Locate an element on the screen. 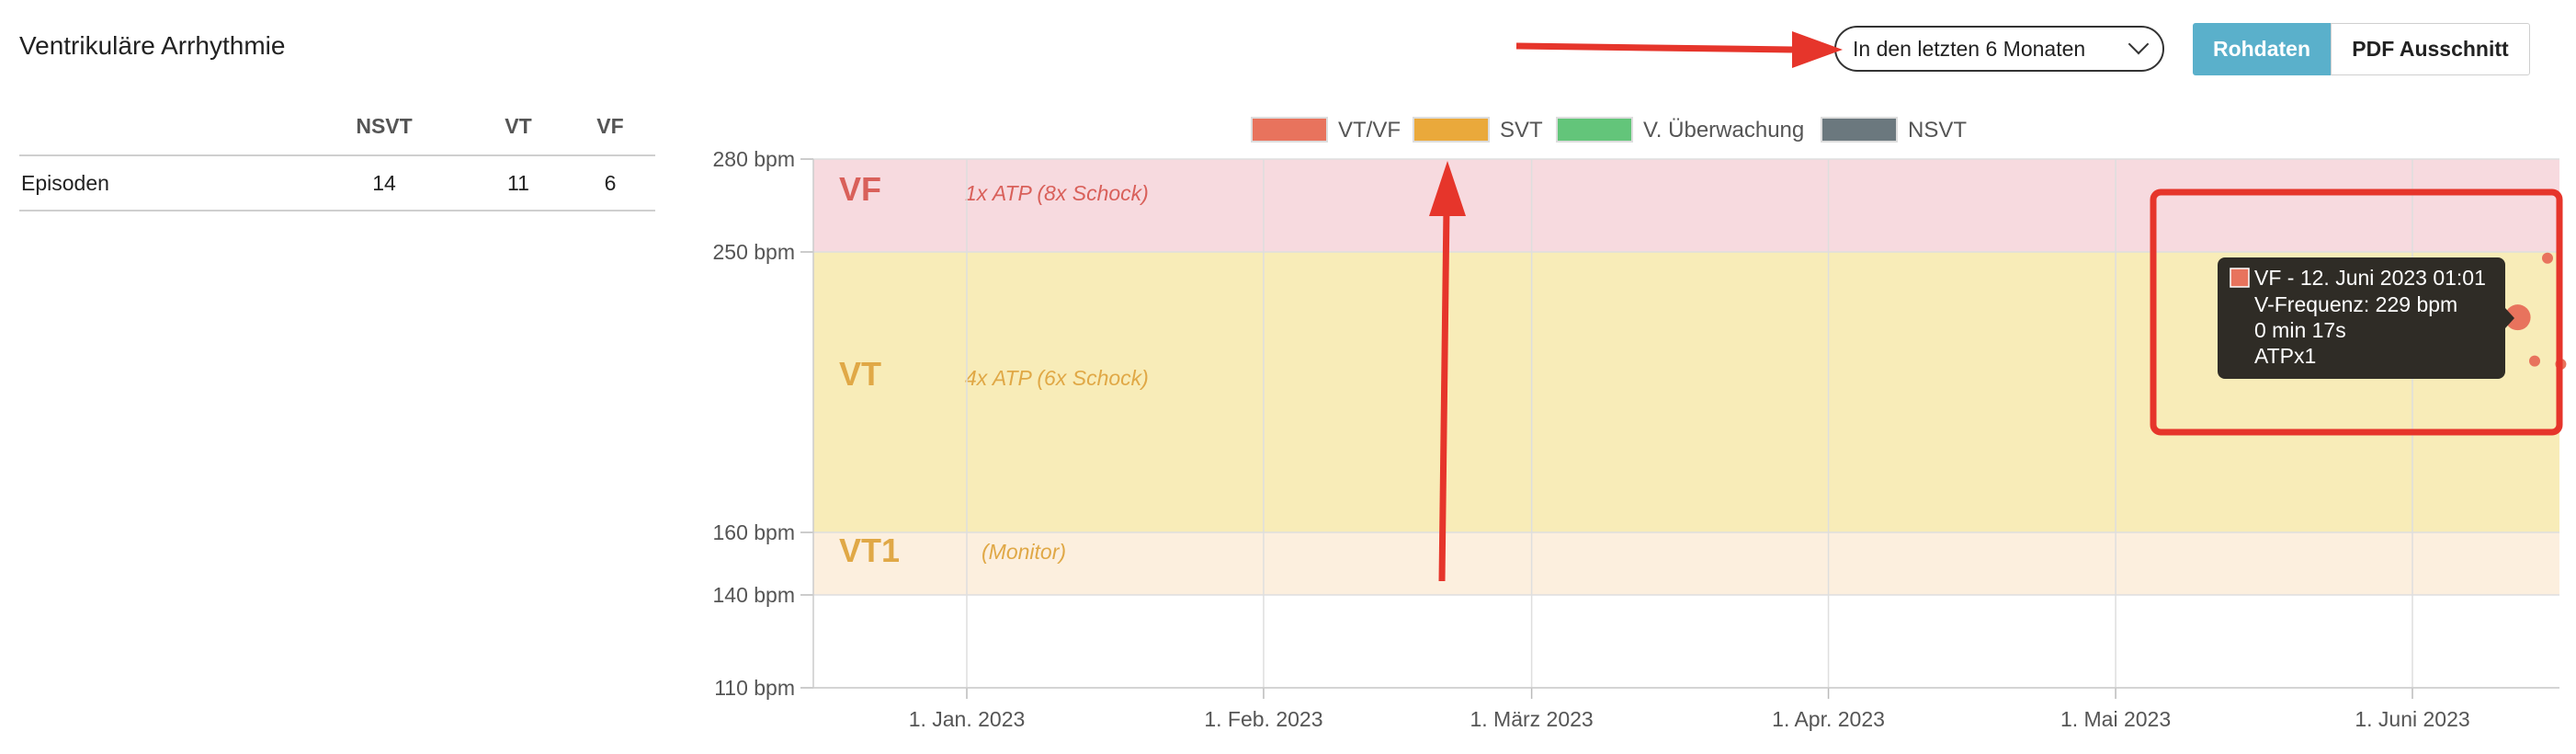 Image resolution: width=2576 pixels, height=754 pixels. episode-summary-table: NSVT VT VF Episoden 14 11 6 is located at coordinates (337, 160).